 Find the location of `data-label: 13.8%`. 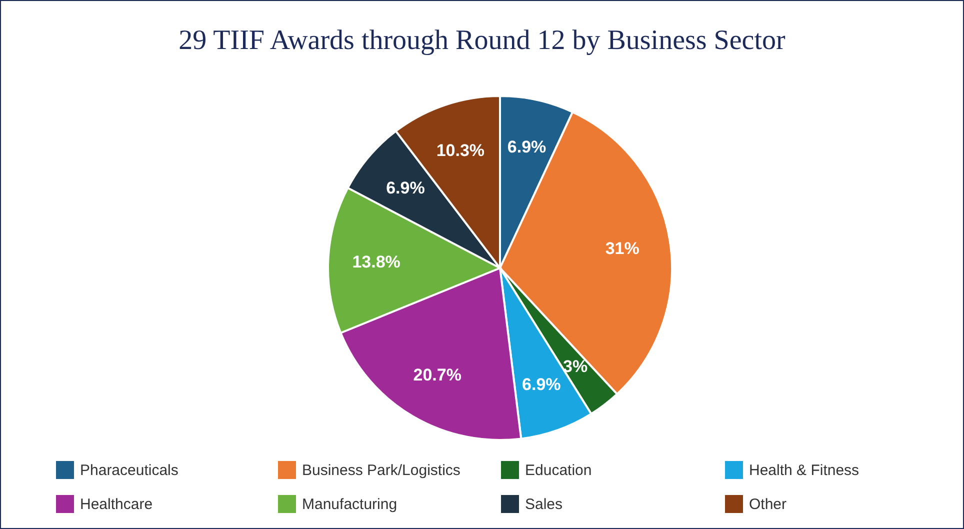

data-label: 13.8% is located at coordinates (376, 262).